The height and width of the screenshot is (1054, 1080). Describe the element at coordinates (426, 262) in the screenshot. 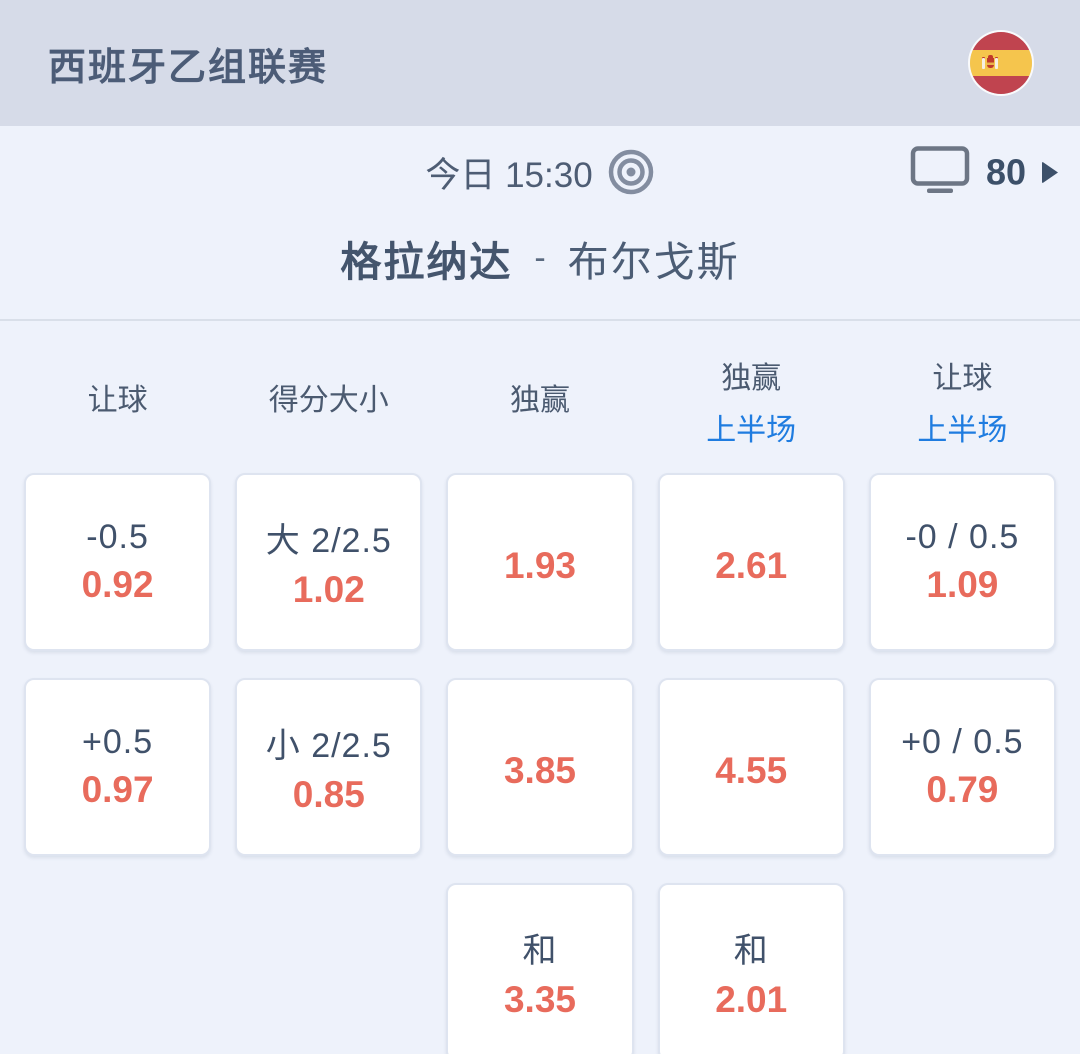

I see `home-team-name: 格拉纳达` at that location.